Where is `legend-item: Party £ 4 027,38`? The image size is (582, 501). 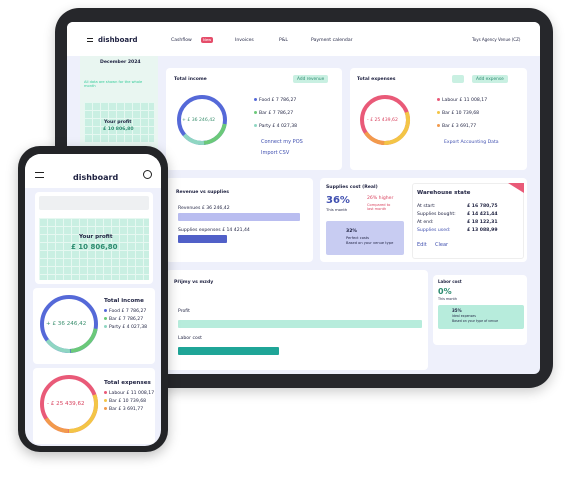
legend-item: Party £ 4 027,38 is located at coordinates (125, 328).